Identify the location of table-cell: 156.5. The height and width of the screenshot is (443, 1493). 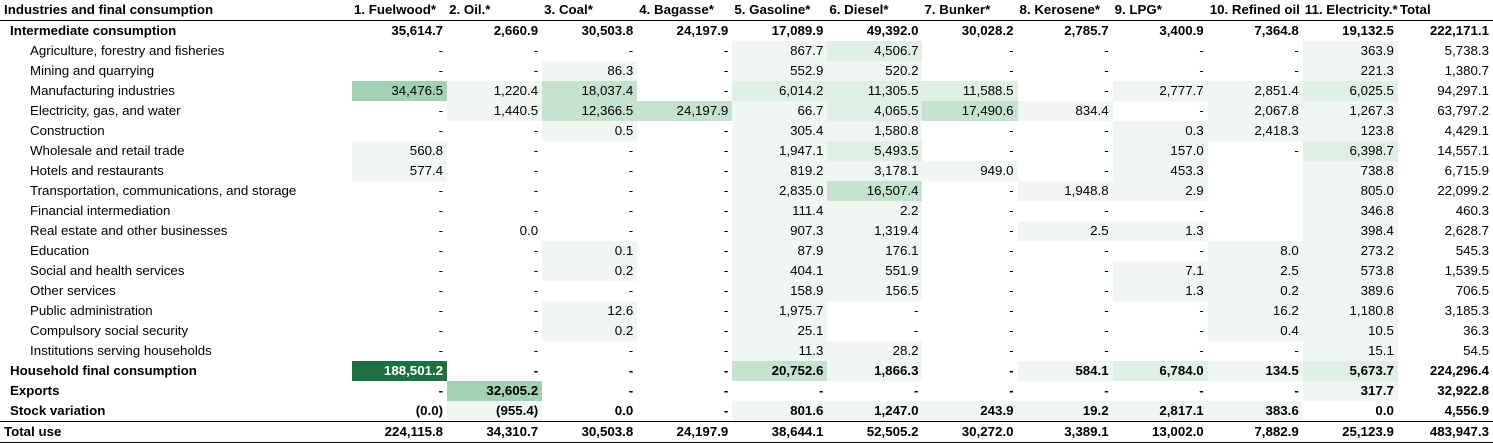
(875, 291).